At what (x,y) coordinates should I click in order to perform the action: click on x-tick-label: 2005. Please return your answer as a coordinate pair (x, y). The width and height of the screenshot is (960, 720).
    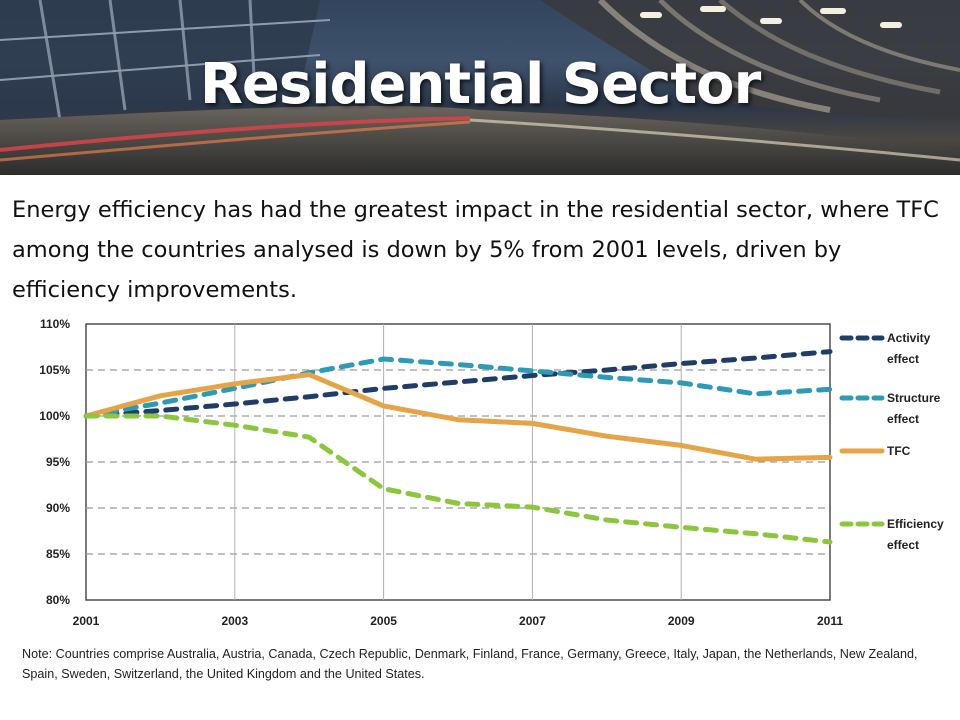
    Looking at the image, I should click on (383, 621).